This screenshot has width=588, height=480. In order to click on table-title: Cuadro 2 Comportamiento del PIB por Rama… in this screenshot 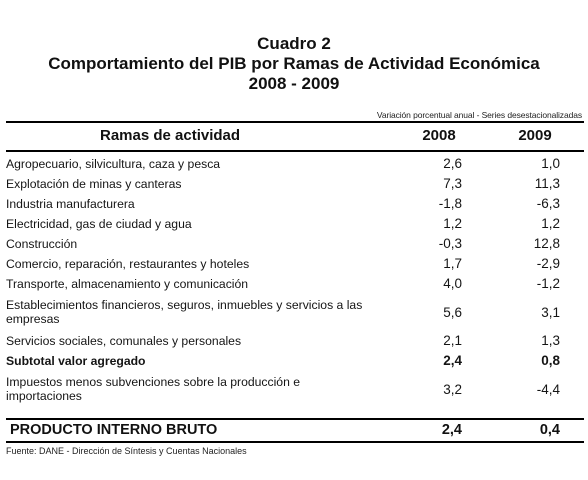, I will do `click(294, 64)`.